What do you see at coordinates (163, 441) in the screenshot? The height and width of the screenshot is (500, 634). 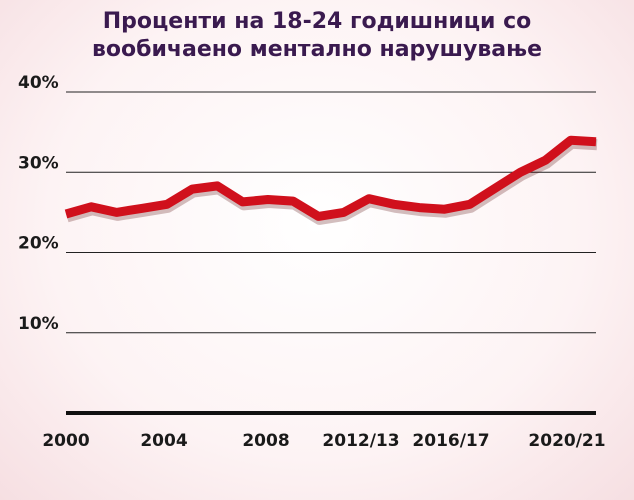 I see `x-tick-label: 2004` at bounding box center [163, 441].